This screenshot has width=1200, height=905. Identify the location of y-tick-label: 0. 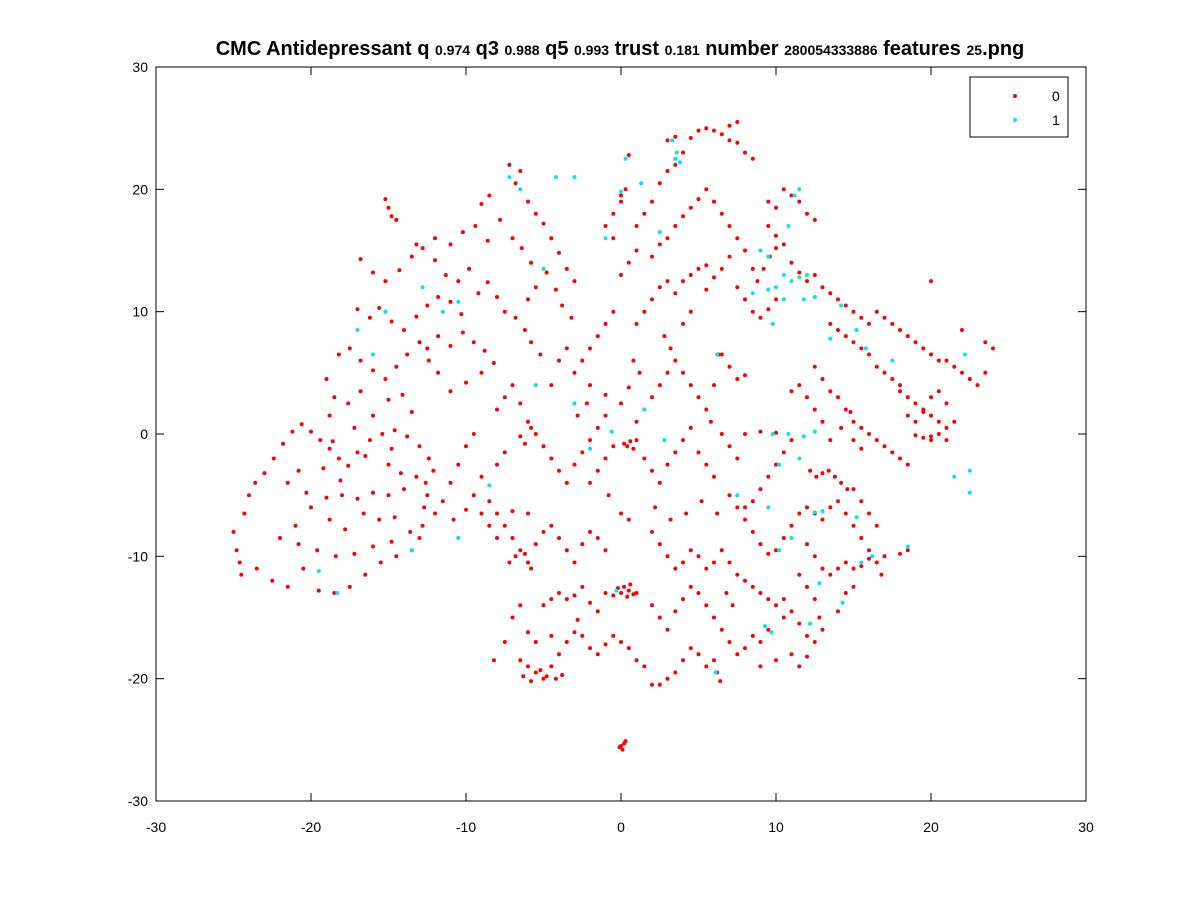
(144, 434).